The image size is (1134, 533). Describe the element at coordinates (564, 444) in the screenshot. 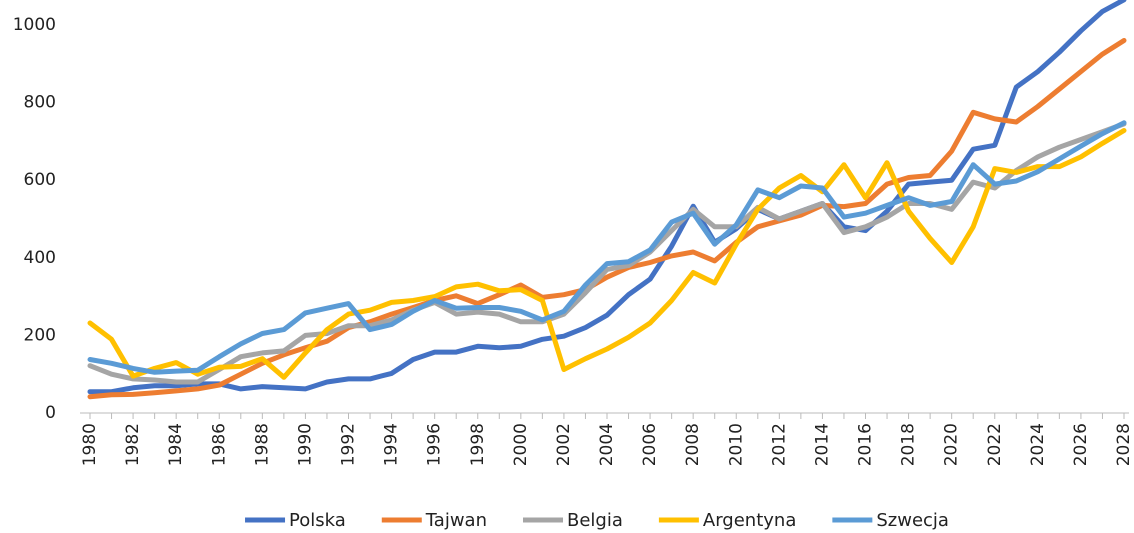

I see `x-tick-label: 2002` at that location.